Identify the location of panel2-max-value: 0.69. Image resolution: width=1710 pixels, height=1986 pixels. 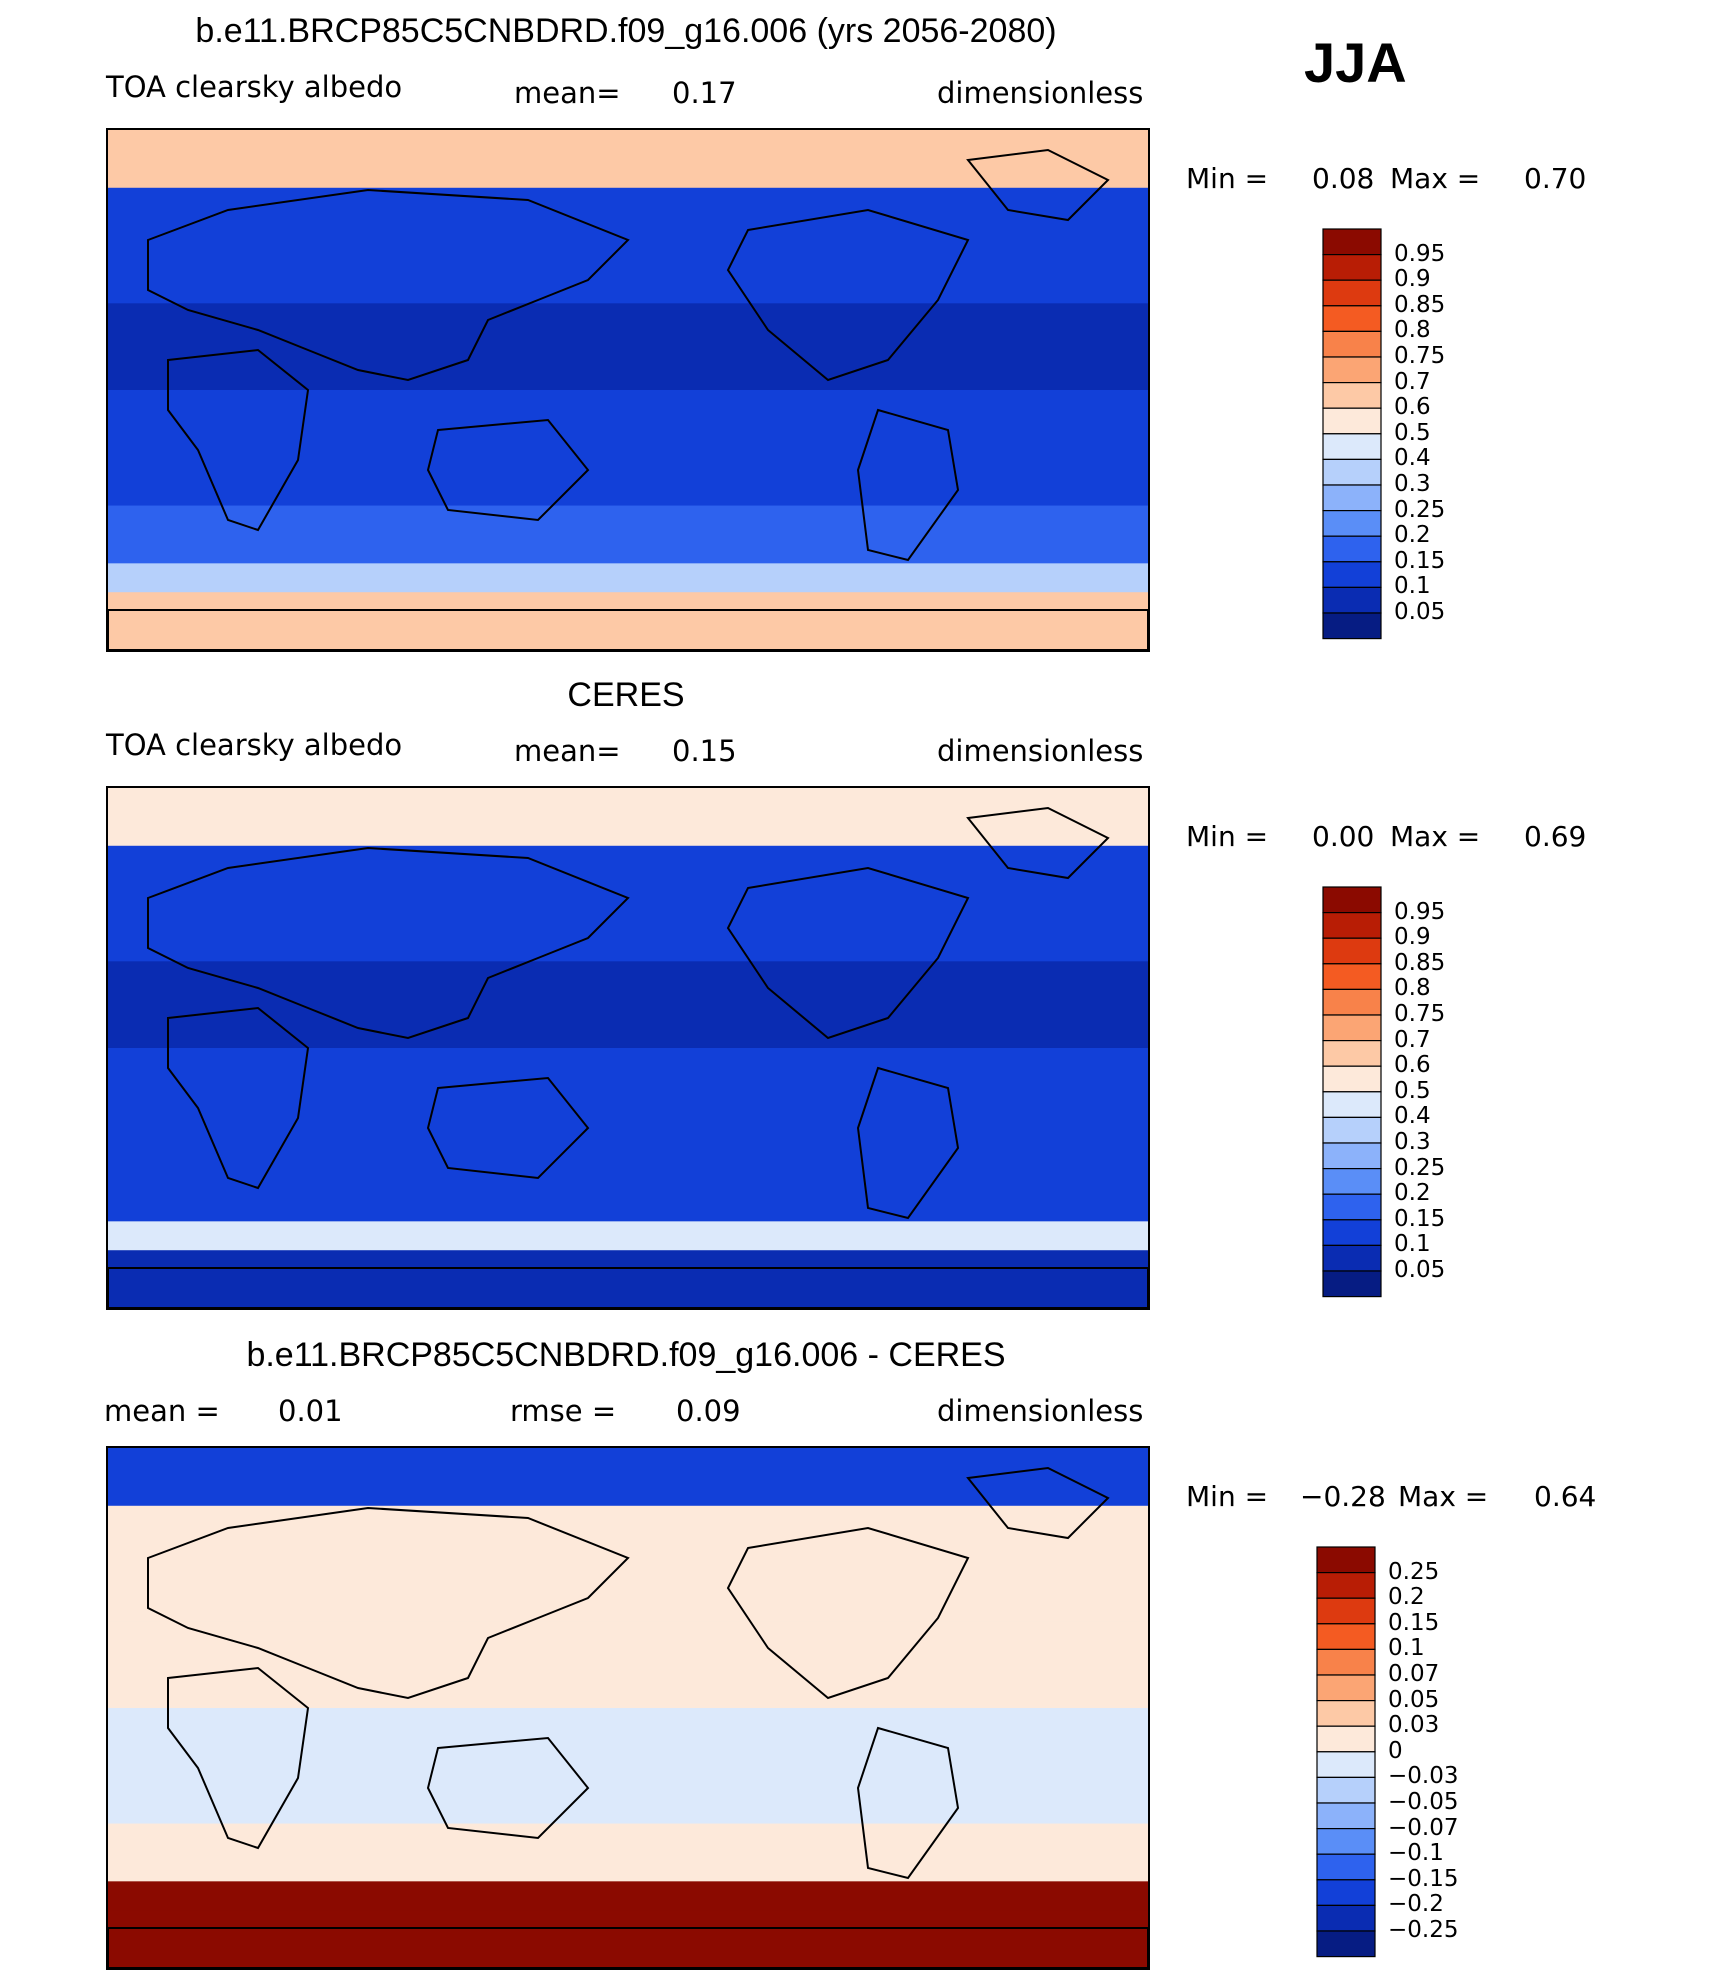
(1555, 836).